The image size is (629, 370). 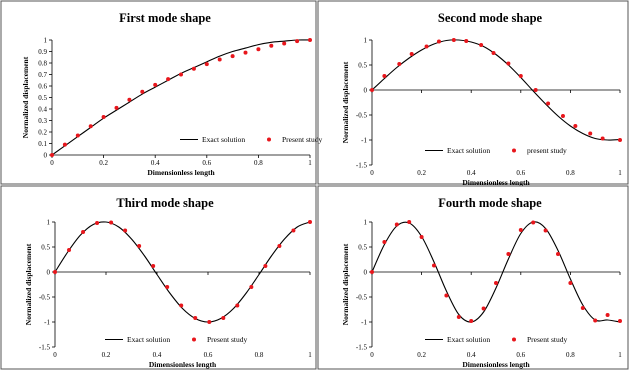 What do you see at coordinates (42, 75) in the screenshot?
I see `y-tick-label: 0.7` at bounding box center [42, 75].